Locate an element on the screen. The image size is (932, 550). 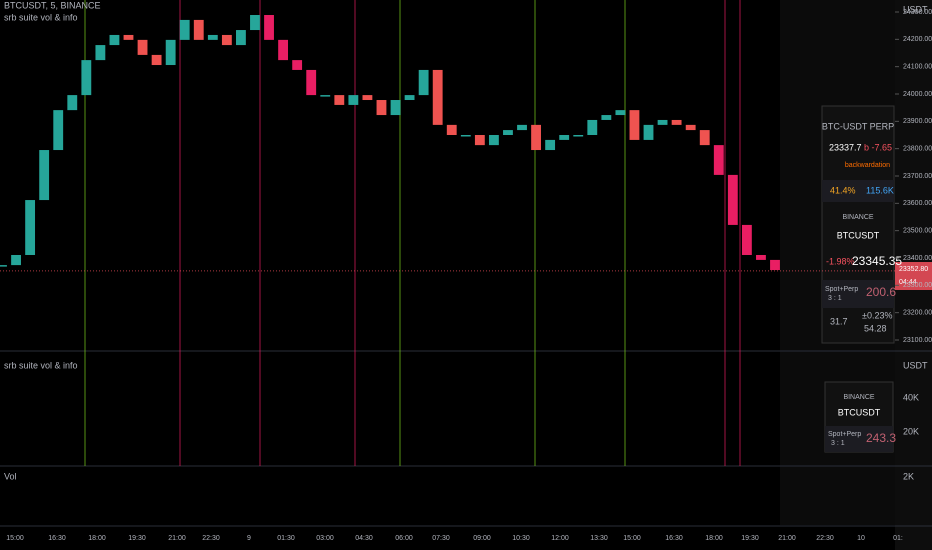
price-tick-label: 24000.00 is located at coordinates (917, 94).